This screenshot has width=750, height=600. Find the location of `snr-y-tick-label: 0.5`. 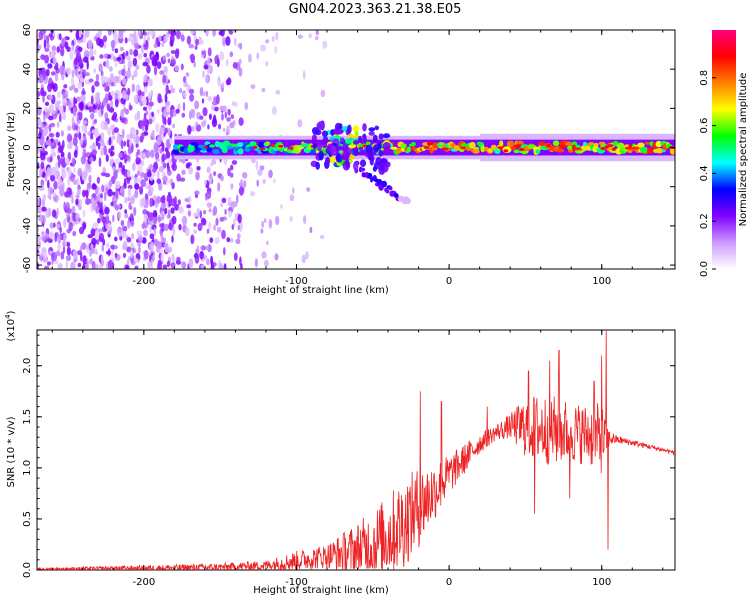

snr-y-tick-label: 0.5 is located at coordinates (27, 519).